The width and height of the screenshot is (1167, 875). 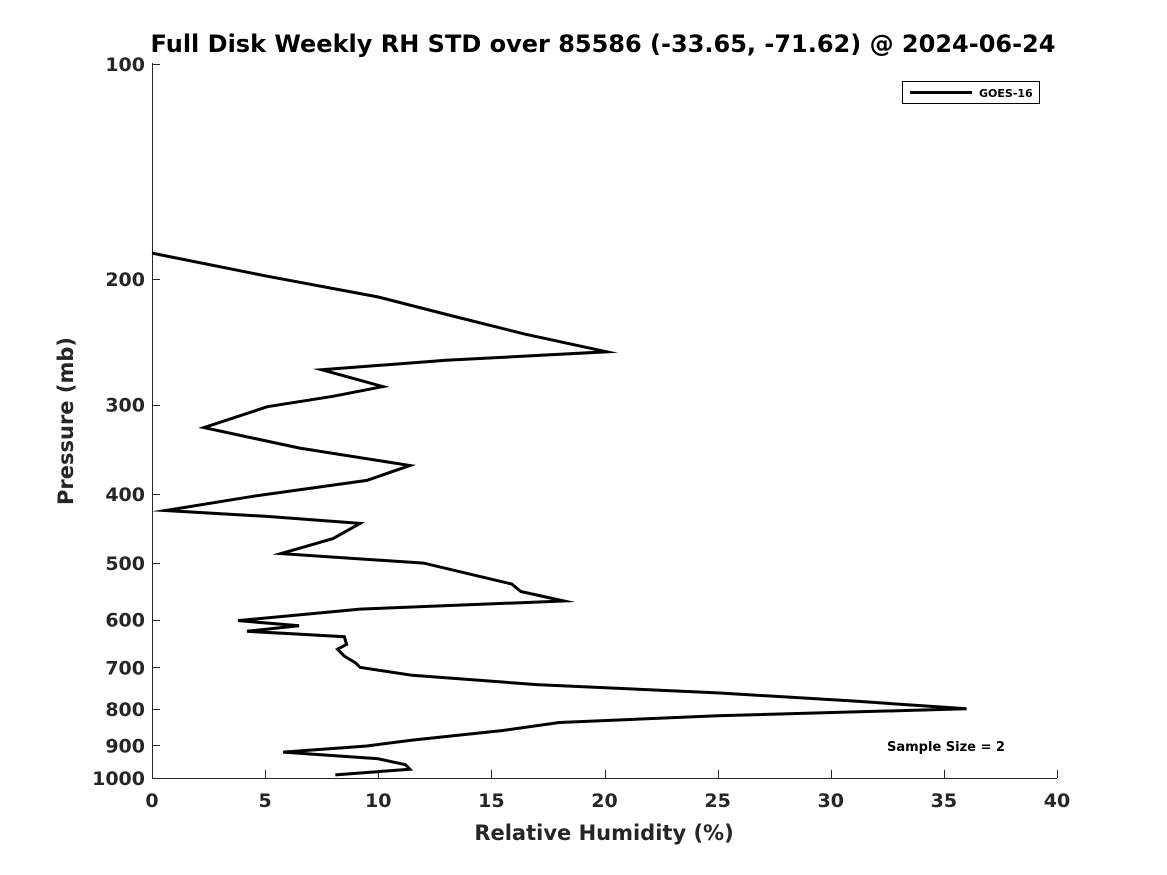 I want to click on y-tick-label: 900, so click(x=125, y=746).